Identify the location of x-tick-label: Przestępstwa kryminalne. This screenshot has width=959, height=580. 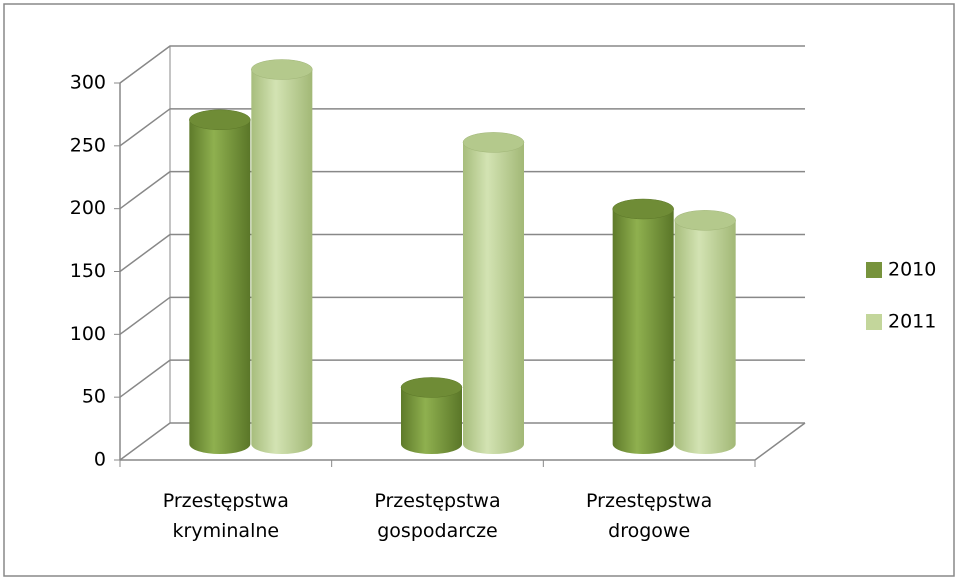
(225, 516).